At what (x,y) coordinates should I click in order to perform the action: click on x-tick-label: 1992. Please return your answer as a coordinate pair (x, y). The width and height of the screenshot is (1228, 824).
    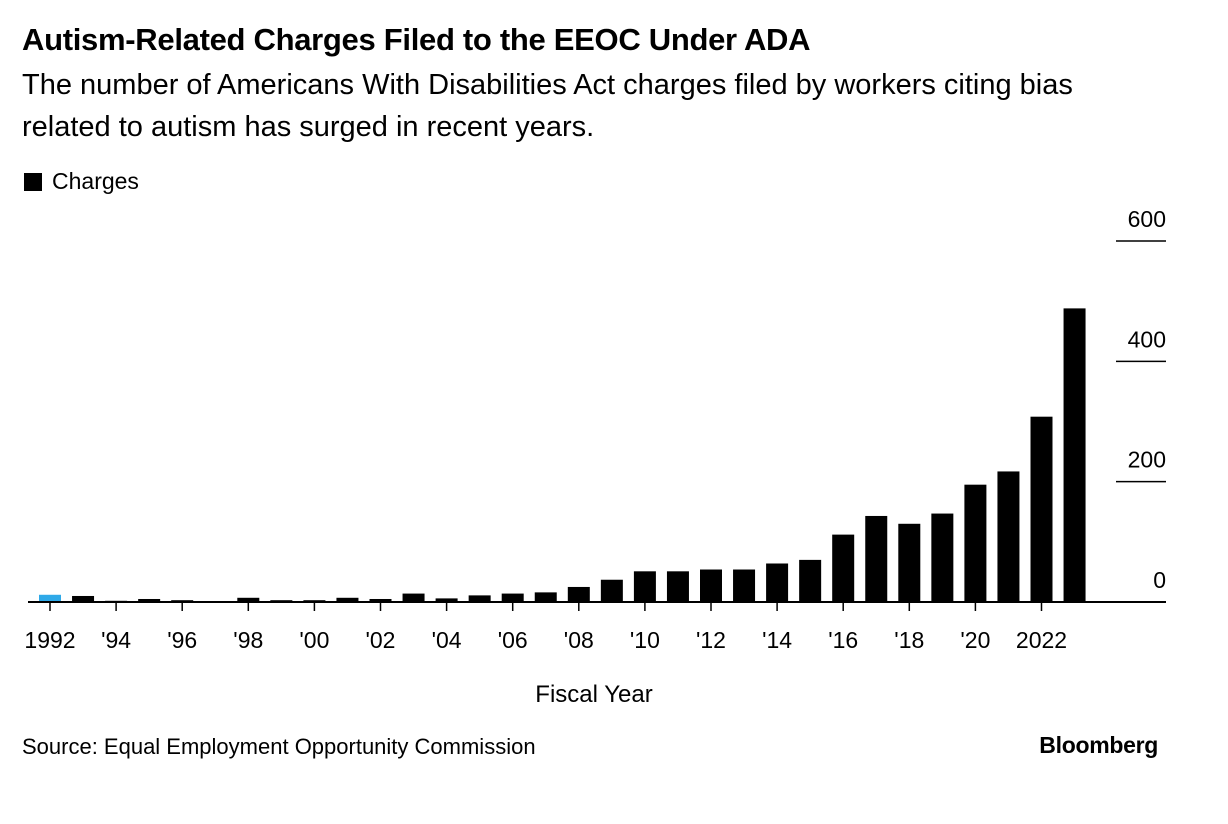
    Looking at the image, I should click on (49, 640).